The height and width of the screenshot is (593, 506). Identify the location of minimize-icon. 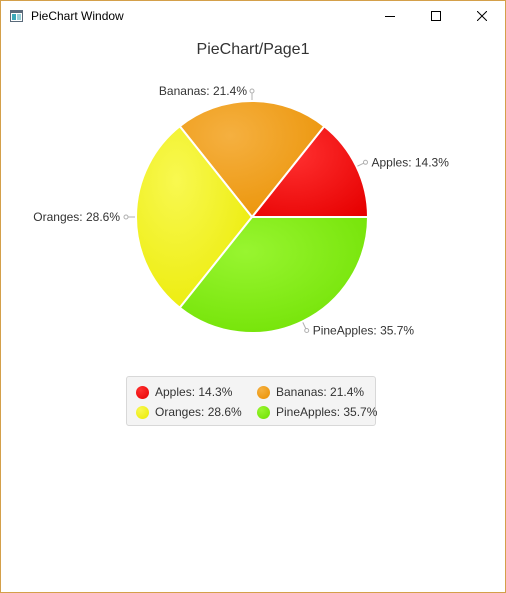
(390, 16).